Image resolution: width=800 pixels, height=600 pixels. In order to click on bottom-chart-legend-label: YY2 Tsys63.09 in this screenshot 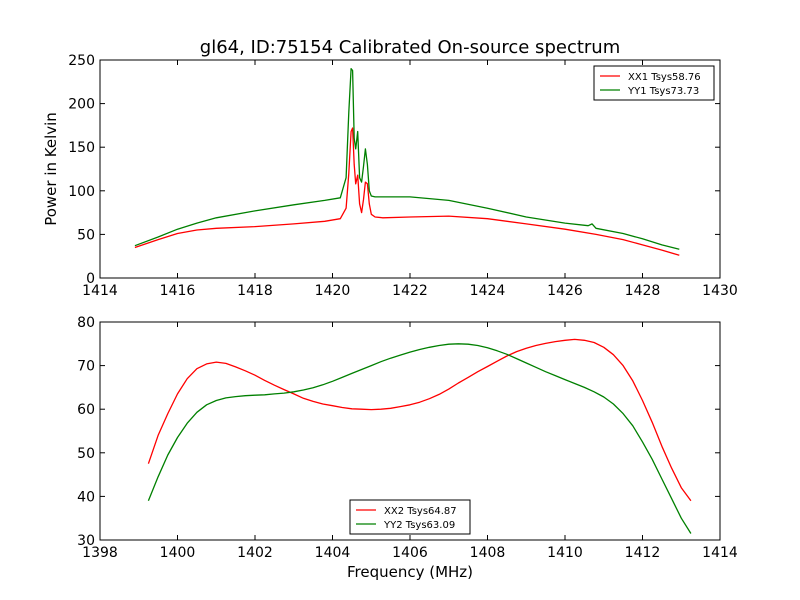, I will do `click(419, 525)`.